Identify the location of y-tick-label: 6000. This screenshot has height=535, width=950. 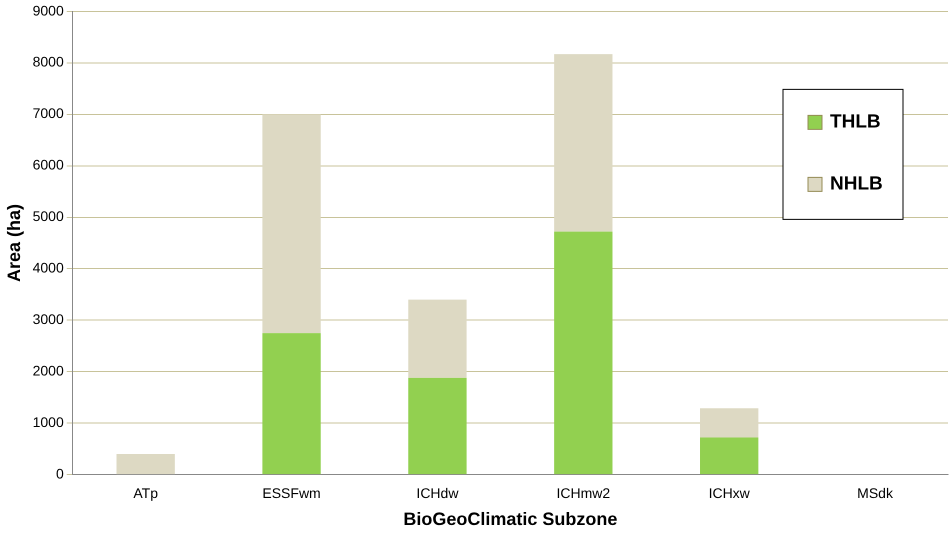
(48, 164).